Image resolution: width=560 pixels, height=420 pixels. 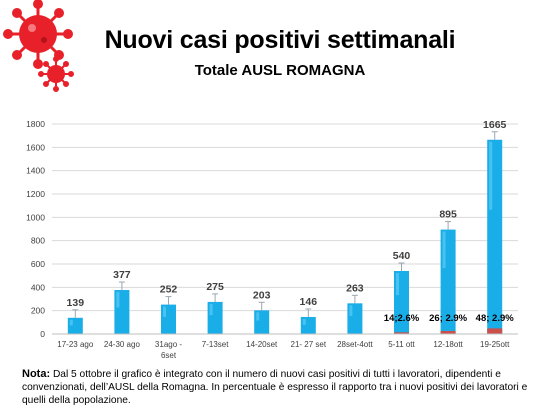 I want to click on page-subtitle: Totale AUSL ROMAGNA, so click(x=280, y=70).